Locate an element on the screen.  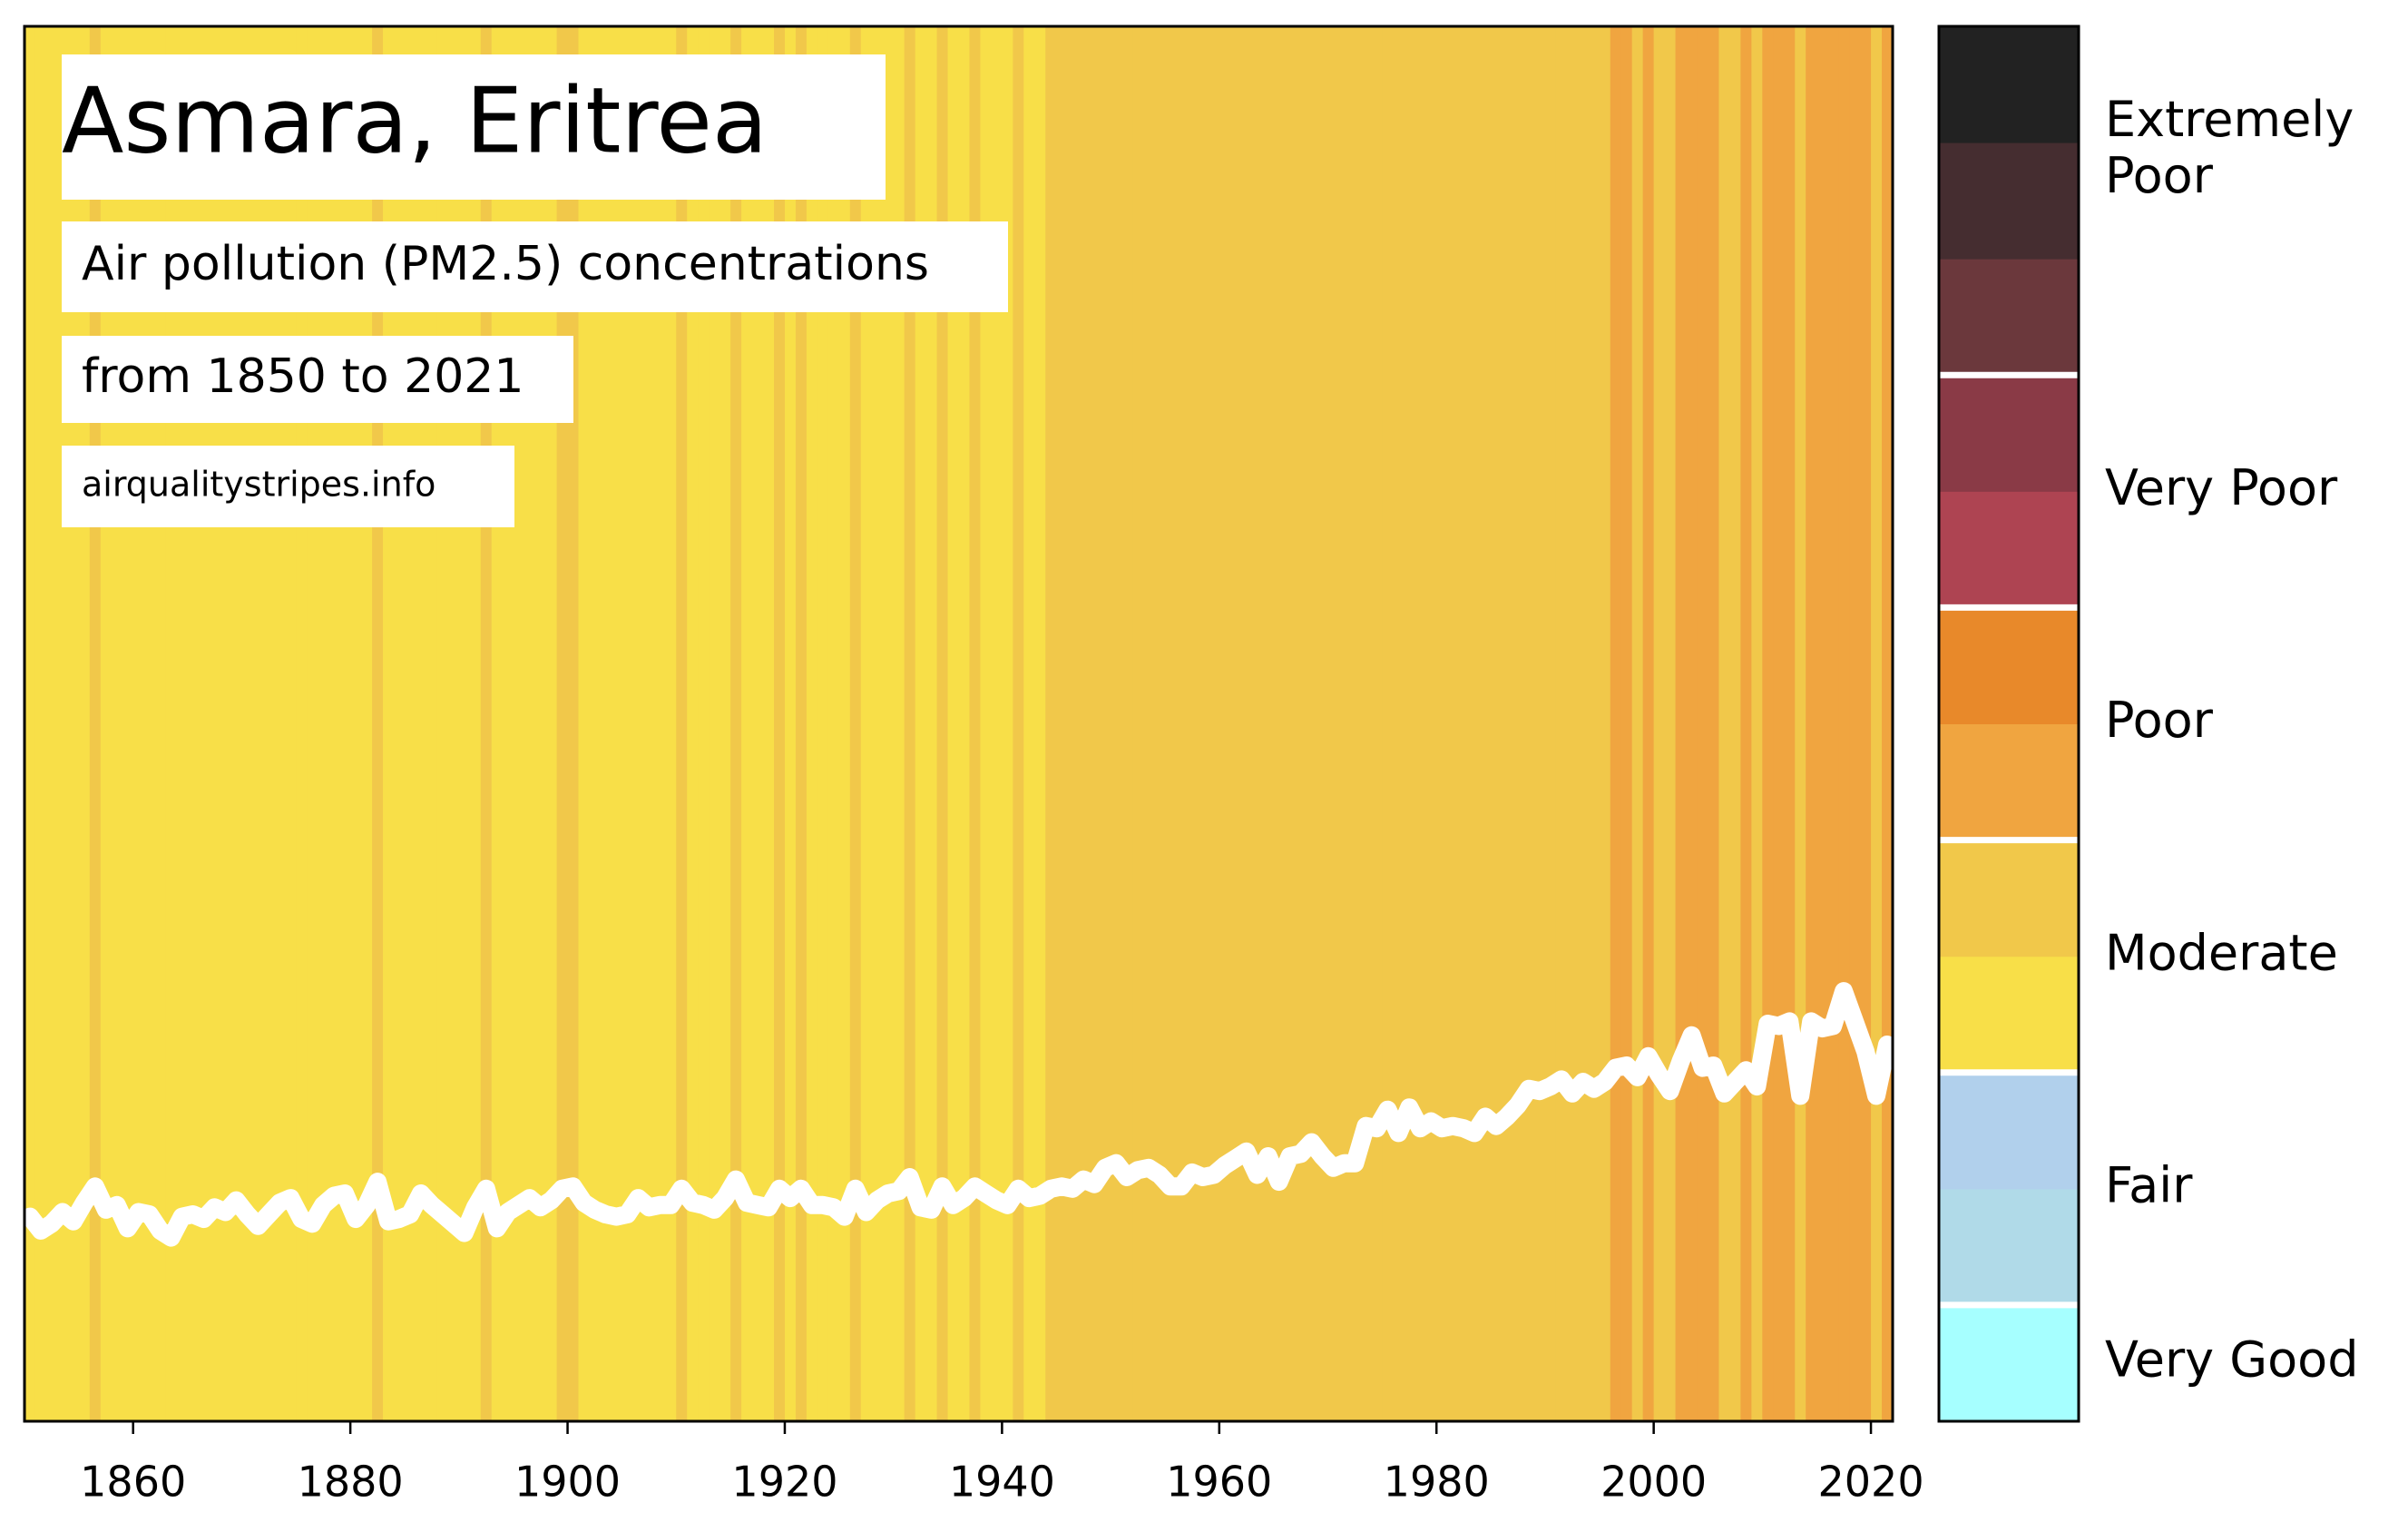
chart-period-box is located at coordinates (318, 379).